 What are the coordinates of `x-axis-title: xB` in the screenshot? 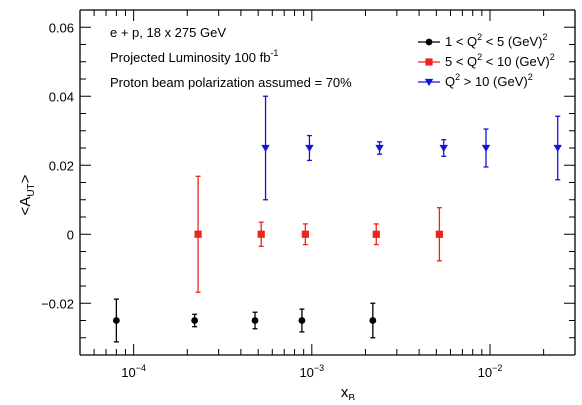 It's located at (348, 392).